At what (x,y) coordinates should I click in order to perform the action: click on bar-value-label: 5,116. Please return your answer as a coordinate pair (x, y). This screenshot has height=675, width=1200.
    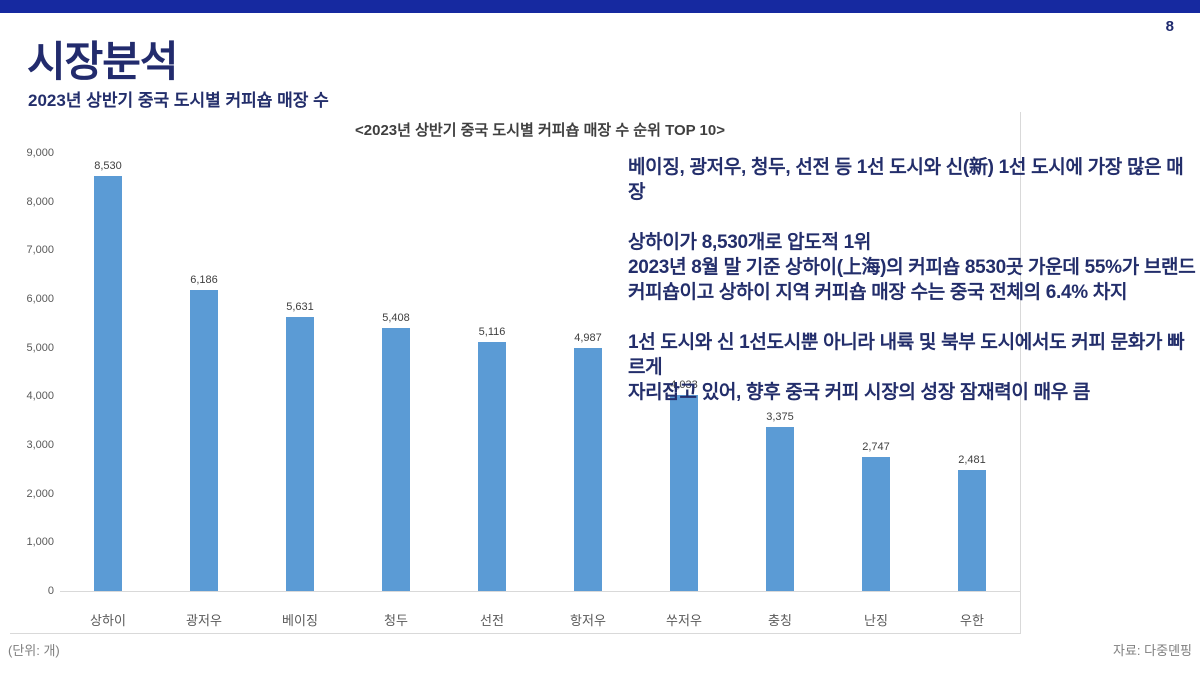
    Looking at the image, I should click on (492, 332).